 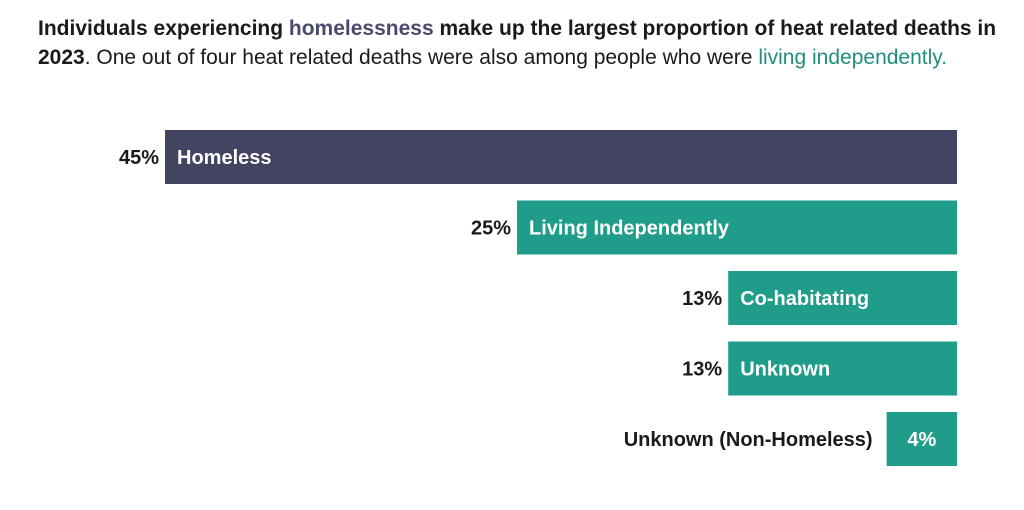 I want to click on title-highlight-homelessness: homelessness, so click(x=361, y=28).